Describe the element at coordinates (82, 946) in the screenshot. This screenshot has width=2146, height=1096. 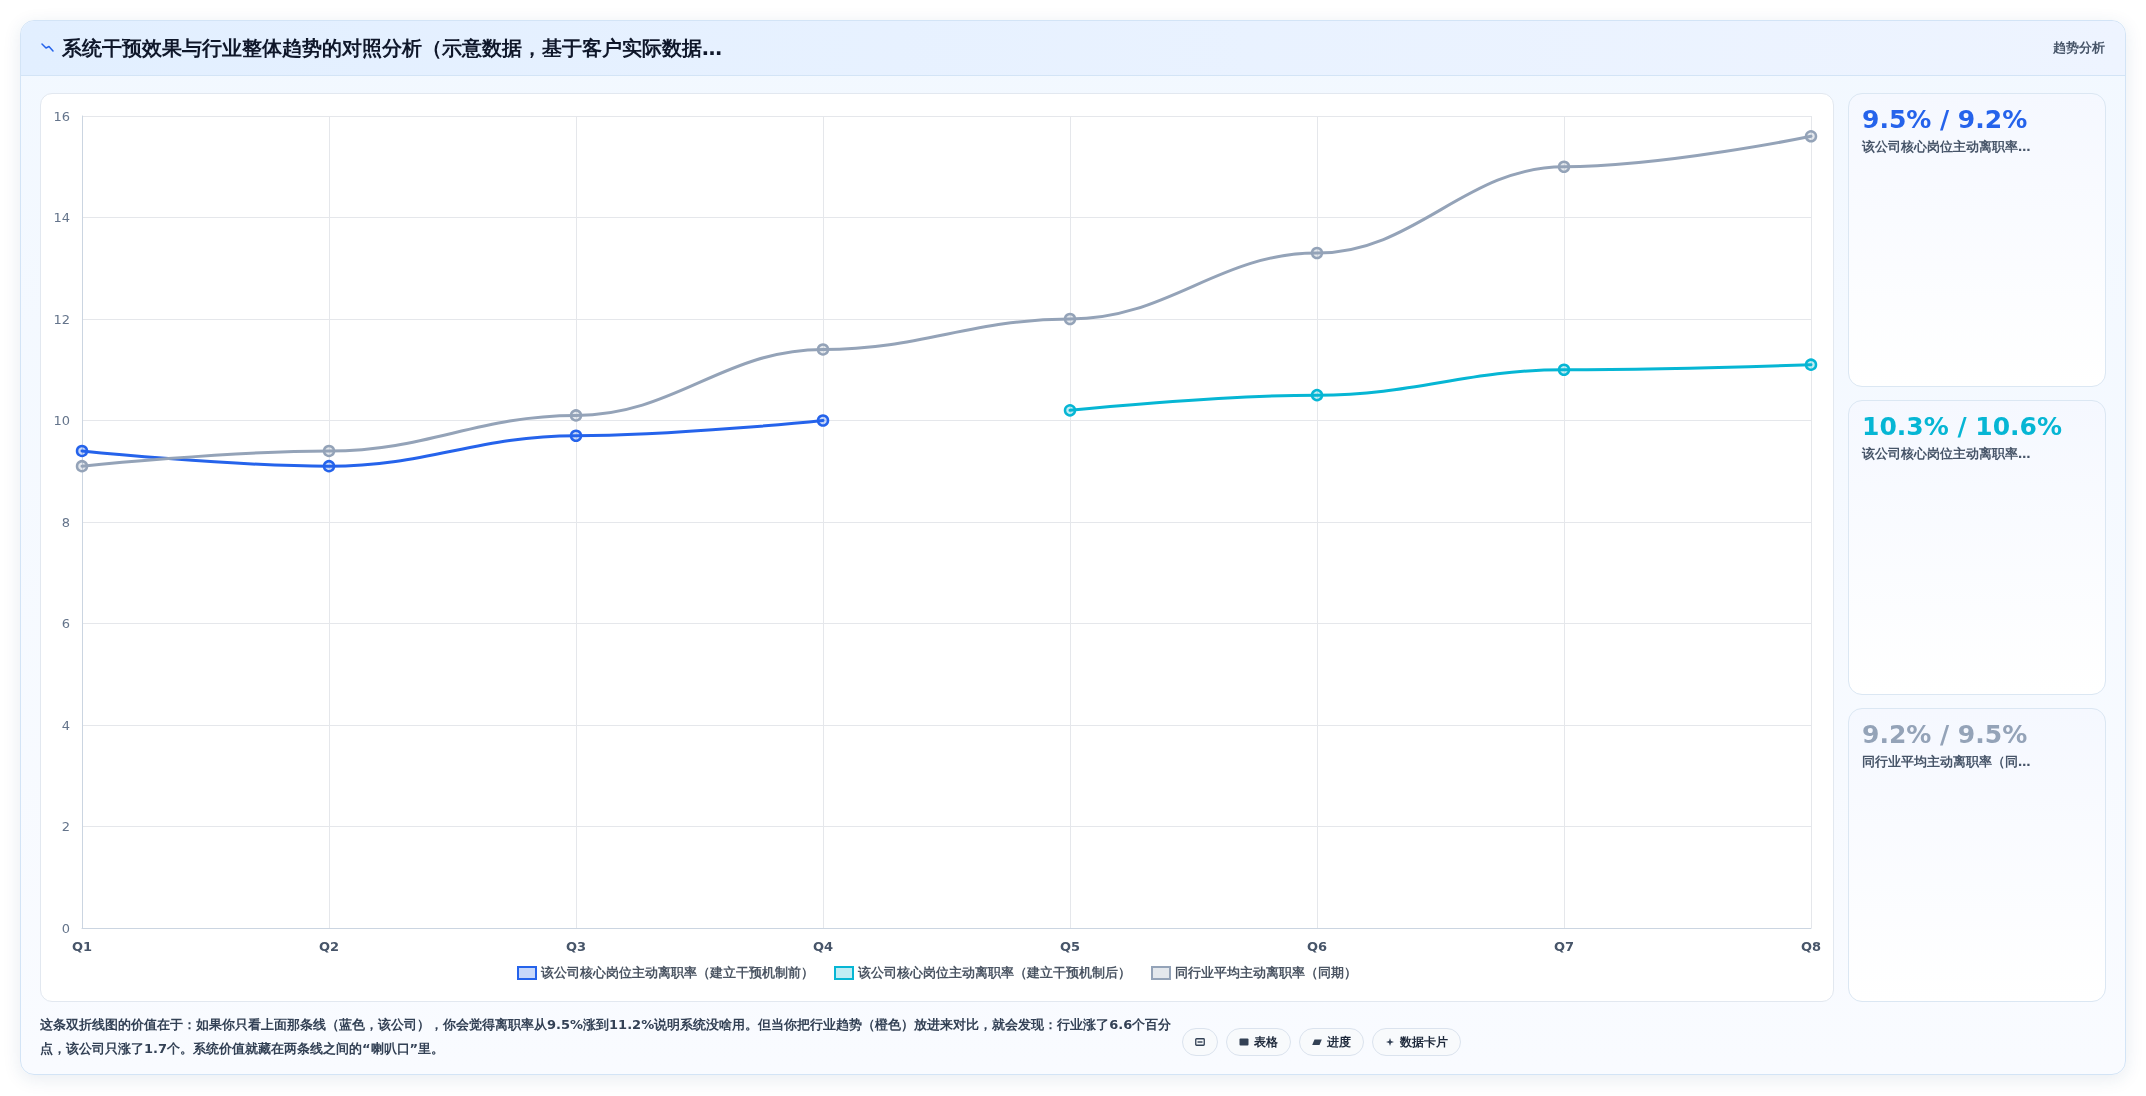
I see `x-tick-label: Q1` at that location.